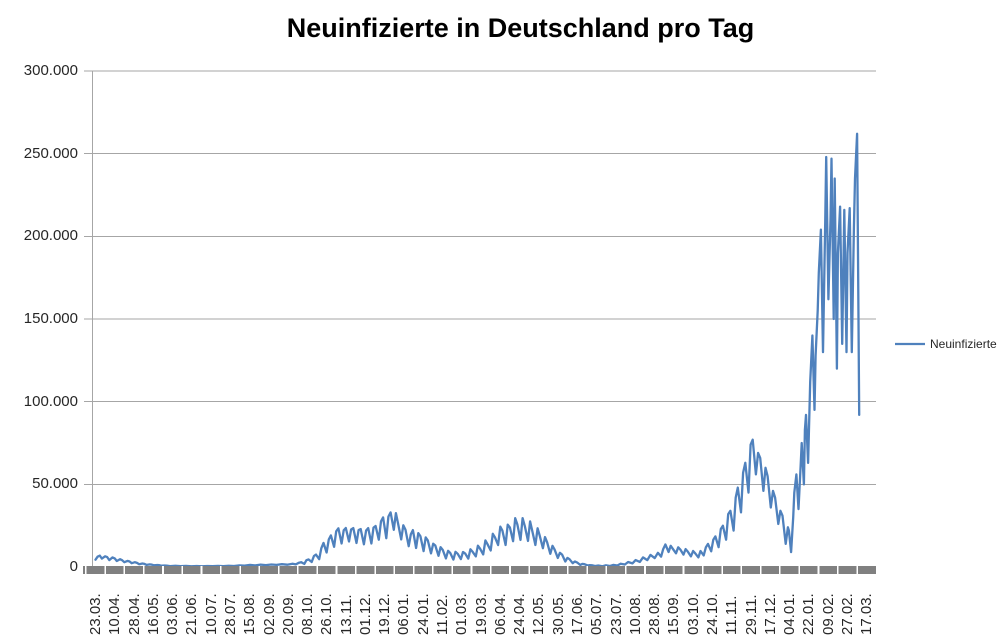 The image size is (1007, 642). I want to click on y-axis-tick-label: 300.000, so click(50, 70).